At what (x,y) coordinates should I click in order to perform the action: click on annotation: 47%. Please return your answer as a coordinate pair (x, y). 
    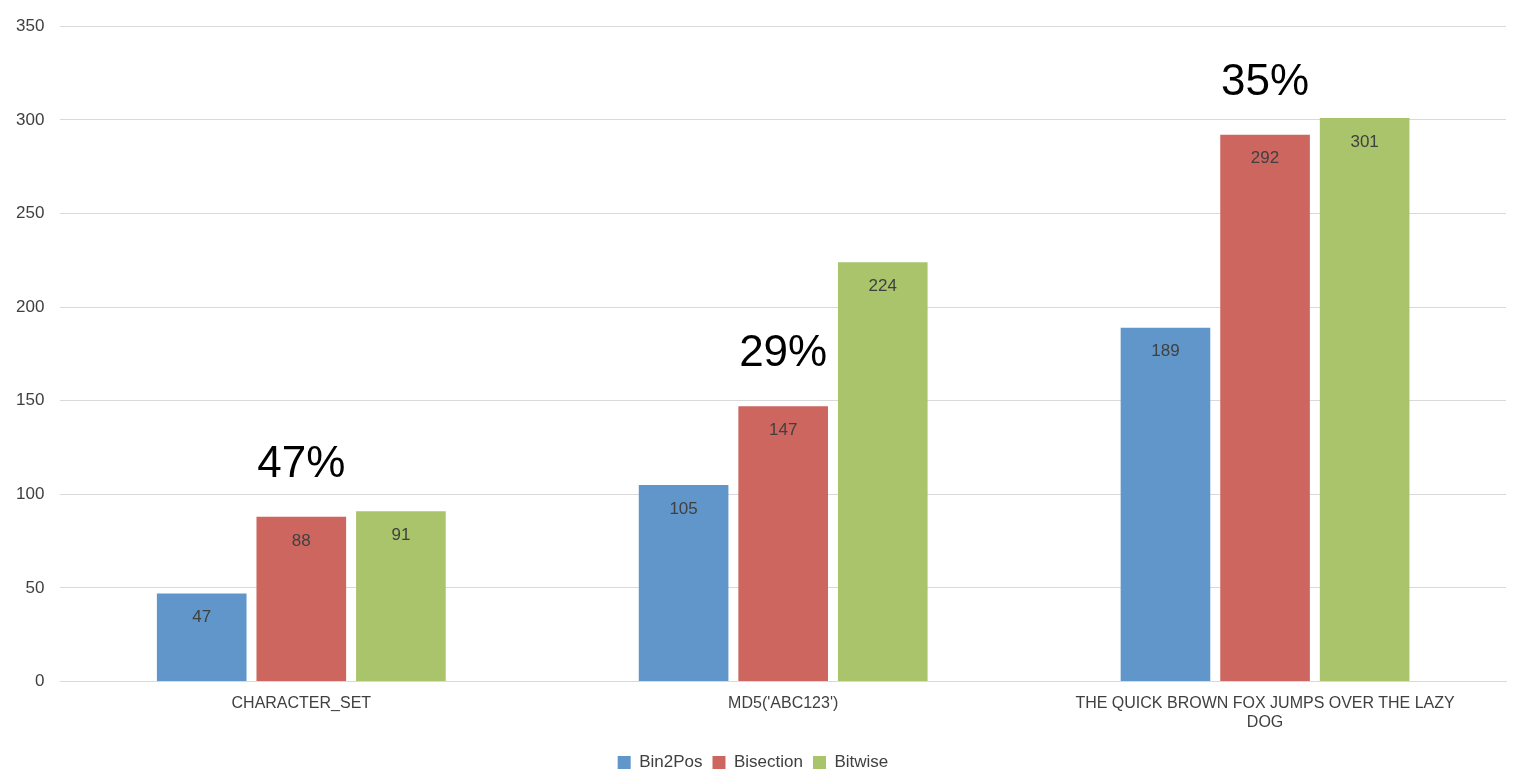
    Looking at the image, I should click on (301, 461).